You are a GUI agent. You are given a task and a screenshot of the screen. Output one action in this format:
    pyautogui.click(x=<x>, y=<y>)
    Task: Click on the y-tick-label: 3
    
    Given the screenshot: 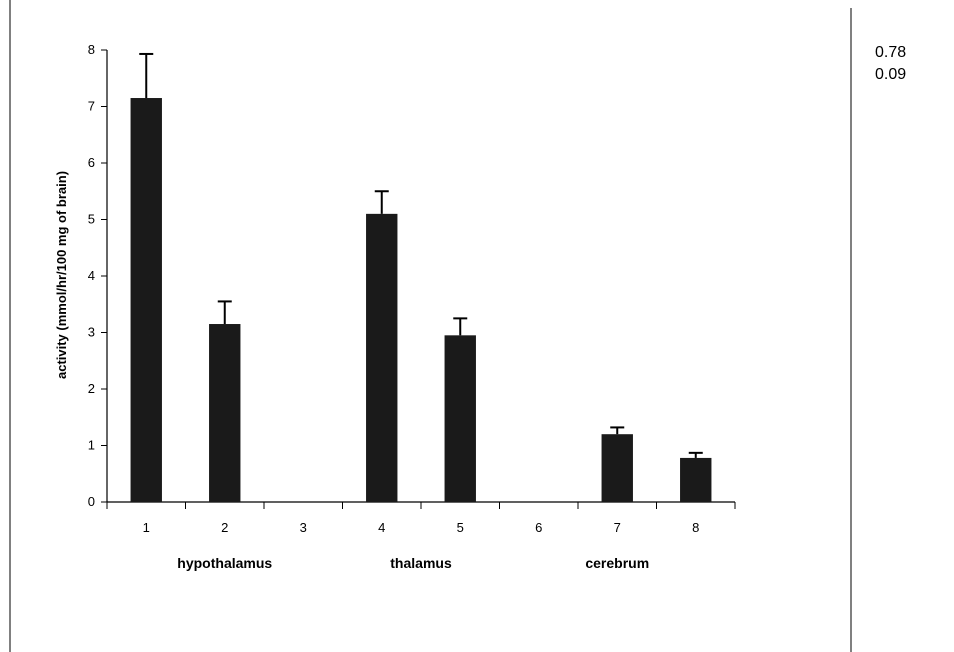 What is the action you would take?
    pyautogui.click(x=91, y=332)
    